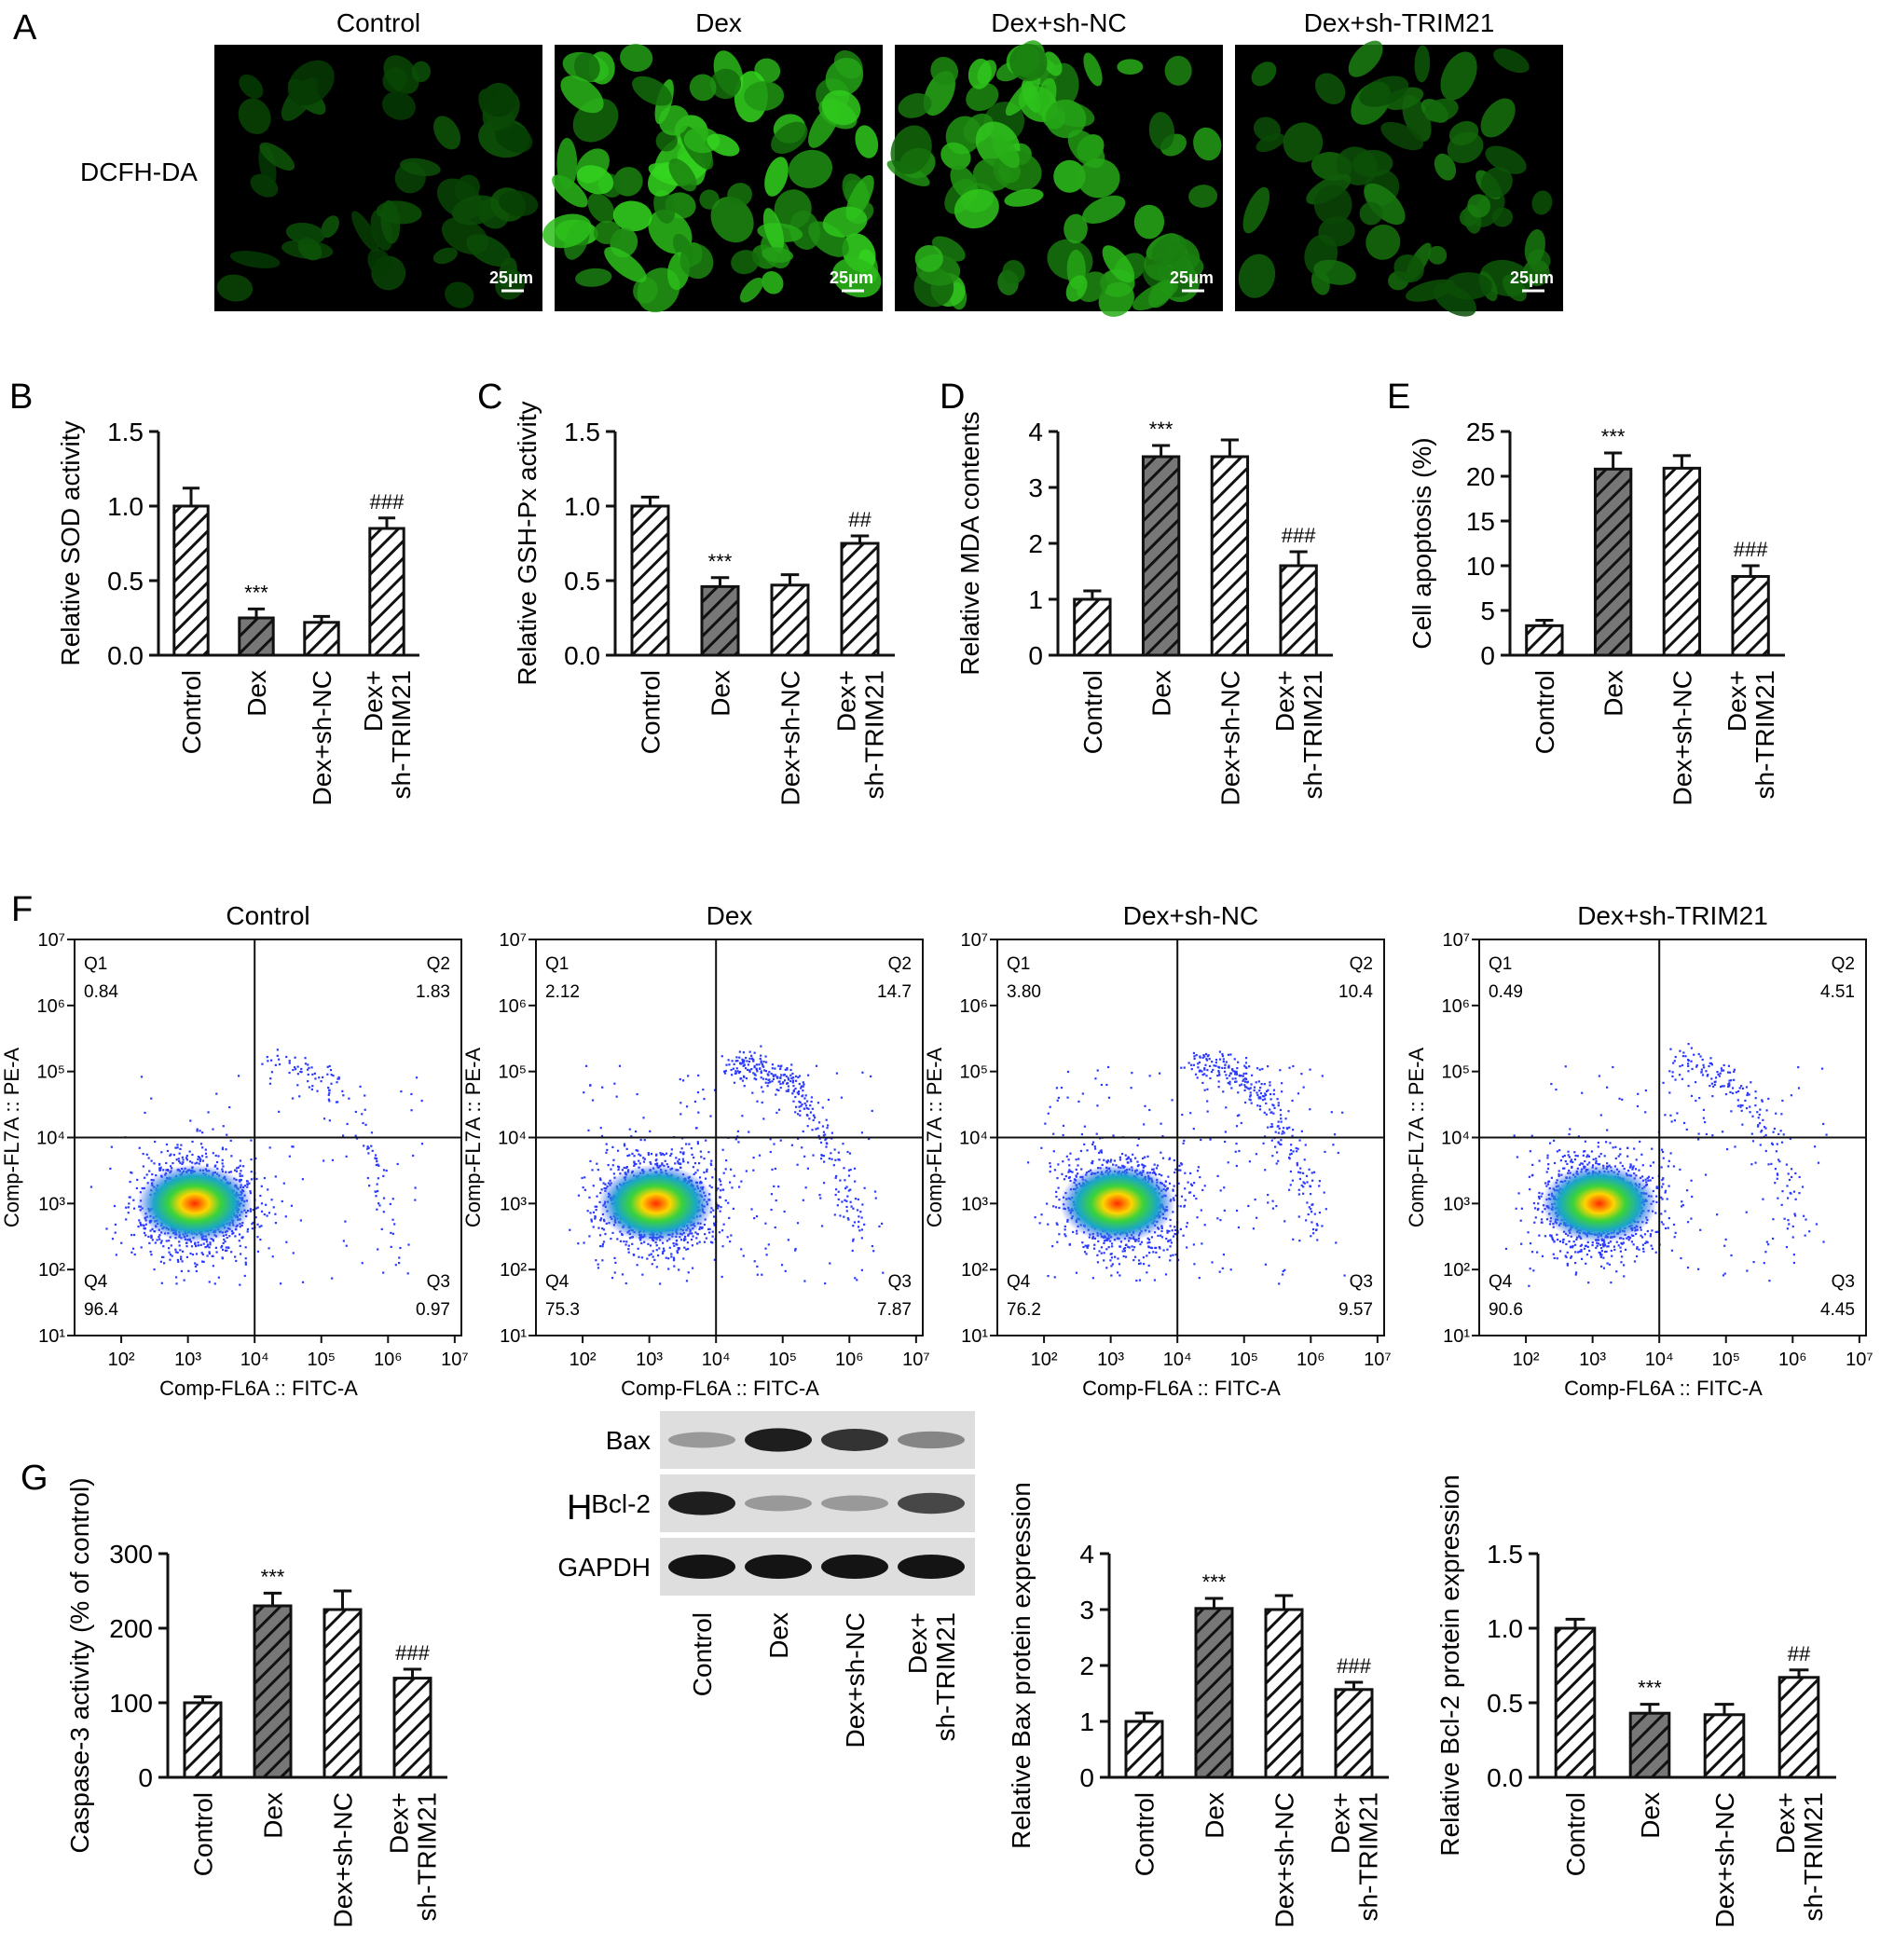 The width and height of the screenshot is (1894, 1960). I want to click on panel-label-e: E, so click(1398, 397).